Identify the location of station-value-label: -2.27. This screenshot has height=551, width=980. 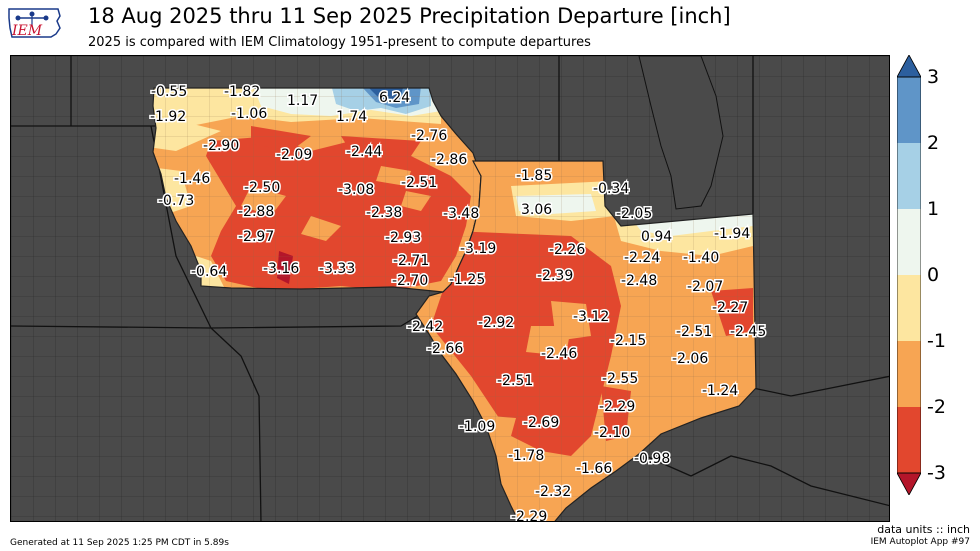
(730, 308).